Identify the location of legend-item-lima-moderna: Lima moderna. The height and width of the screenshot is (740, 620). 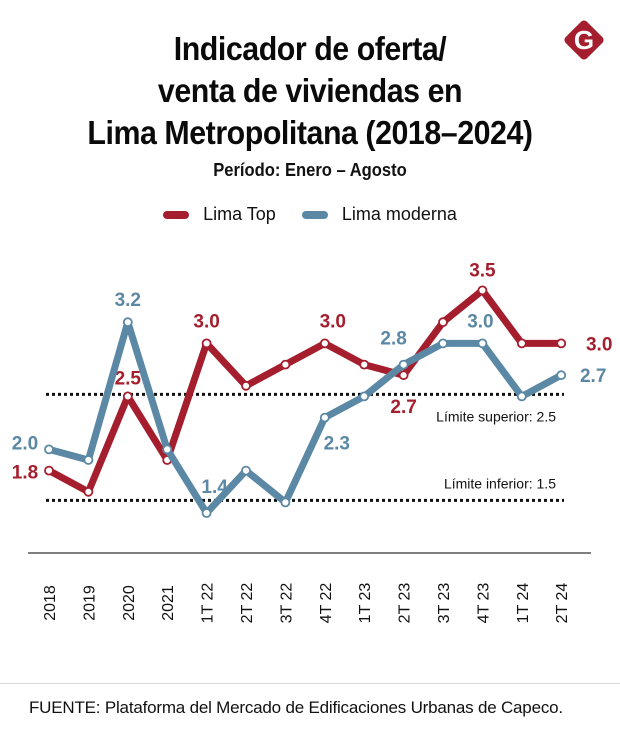
(379, 214).